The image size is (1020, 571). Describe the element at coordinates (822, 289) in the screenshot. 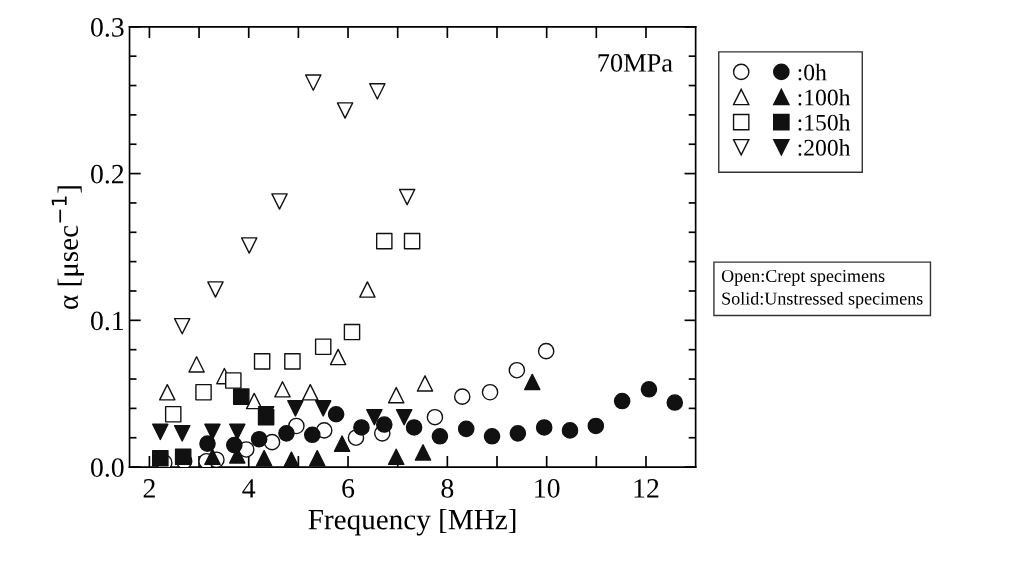

I see `text: Open:Crept specimens Solid:Unstressed specimens` at that location.